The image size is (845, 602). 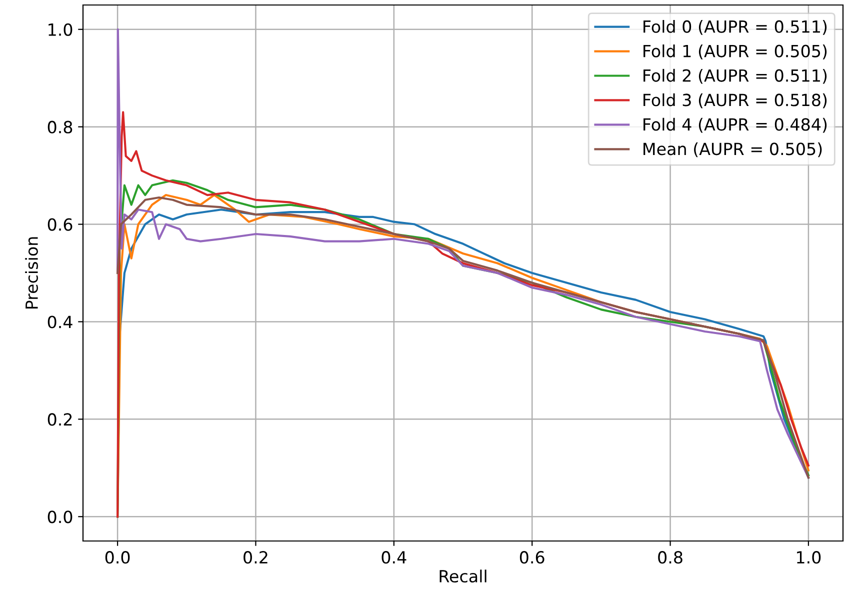 What do you see at coordinates (735, 52) in the screenshot?
I see `legend-label: Fold 1 (AUPR = 0.505)` at bounding box center [735, 52].